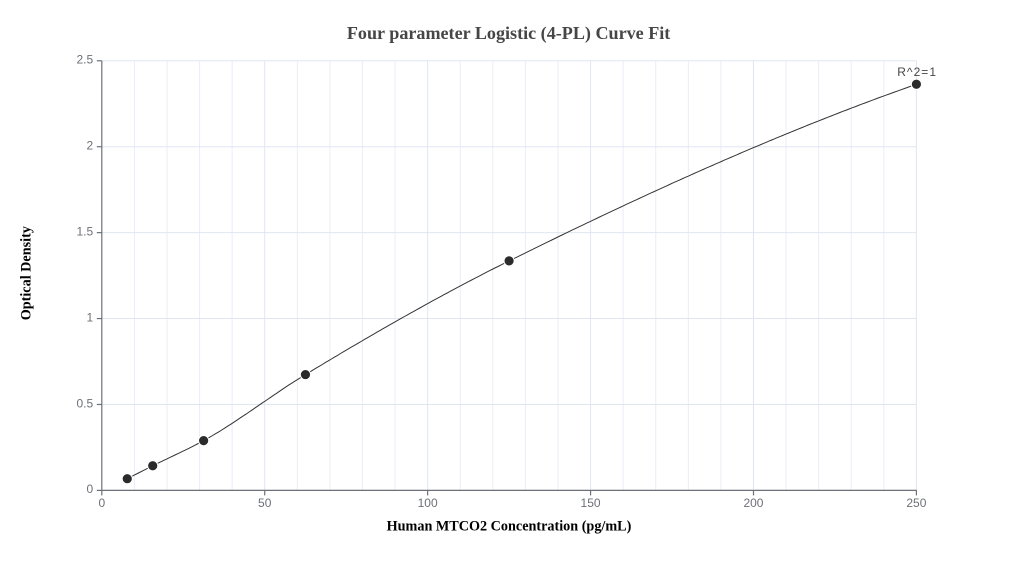 The image size is (1018, 565). What do you see at coordinates (508, 33) in the screenshot?
I see `svg-text:Four parameter Logistic (4-PL): Four parameter Logistic (4-PL) Curve Fit` at bounding box center [508, 33].